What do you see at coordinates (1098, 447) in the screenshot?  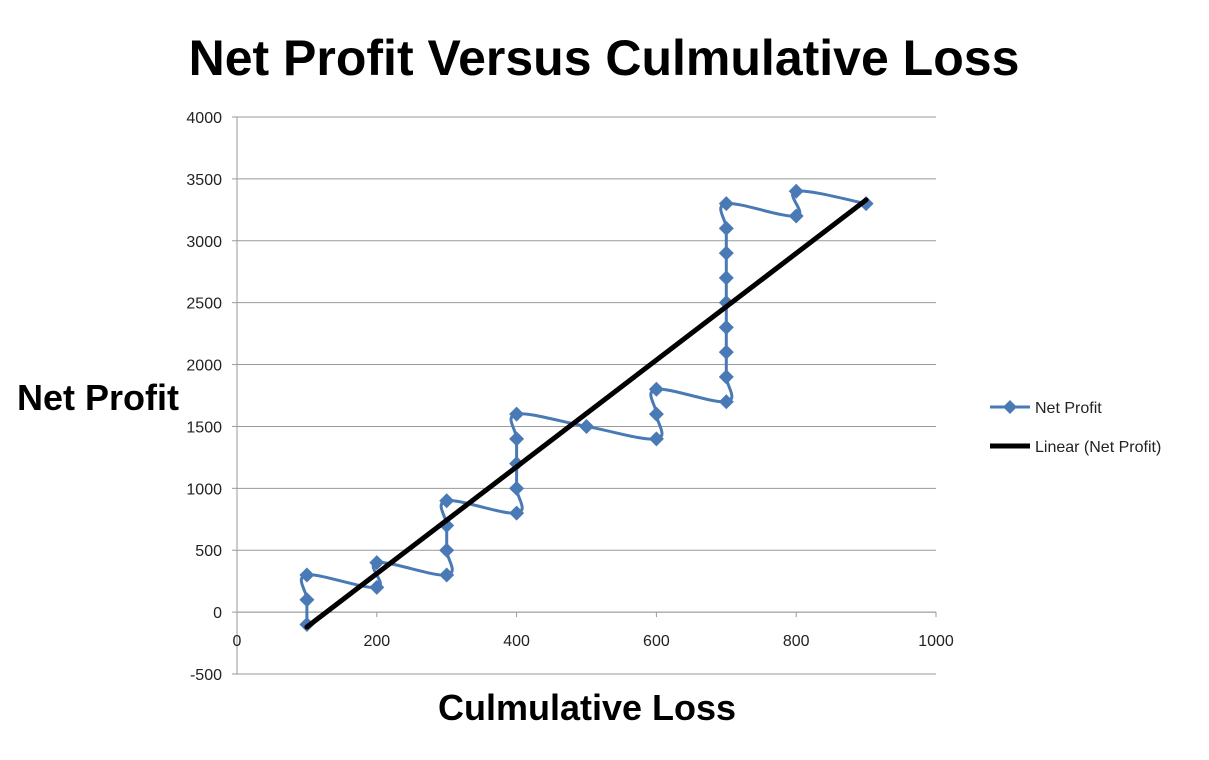 I see `legend-label: Linear (Net Profit)` at bounding box center [1098, 447].